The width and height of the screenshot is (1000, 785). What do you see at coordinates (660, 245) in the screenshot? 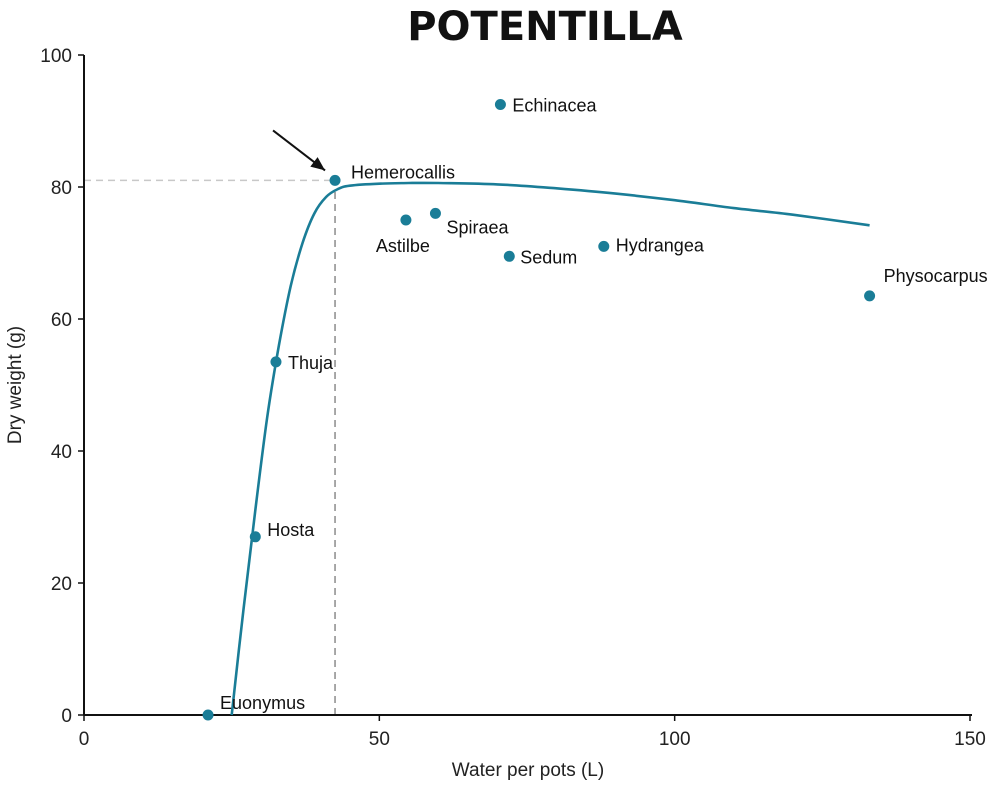
I see `point-label: Hydrangea` at bounding box center [660, 245].